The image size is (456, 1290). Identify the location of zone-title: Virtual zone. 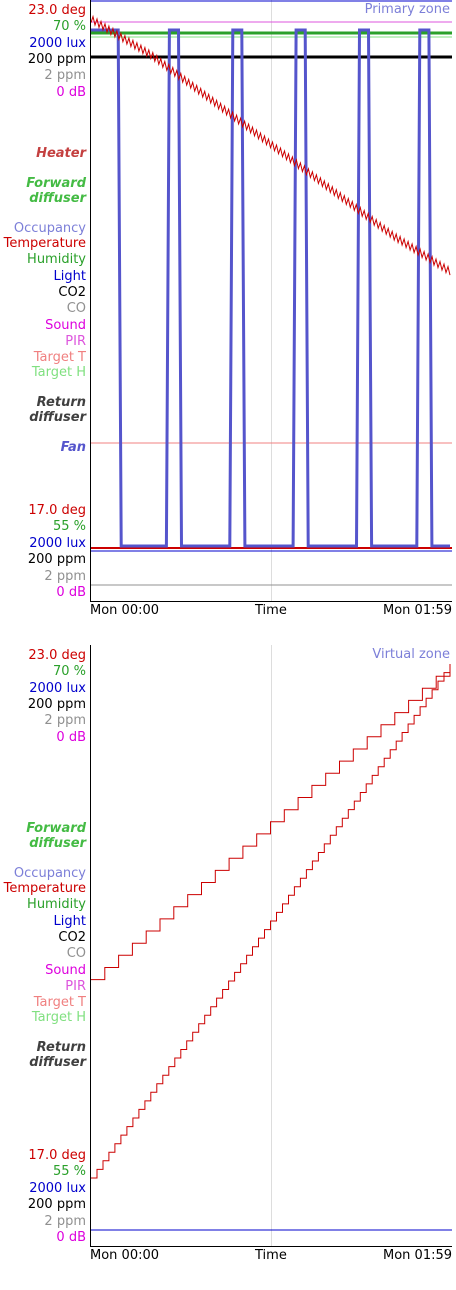
(411, 654).